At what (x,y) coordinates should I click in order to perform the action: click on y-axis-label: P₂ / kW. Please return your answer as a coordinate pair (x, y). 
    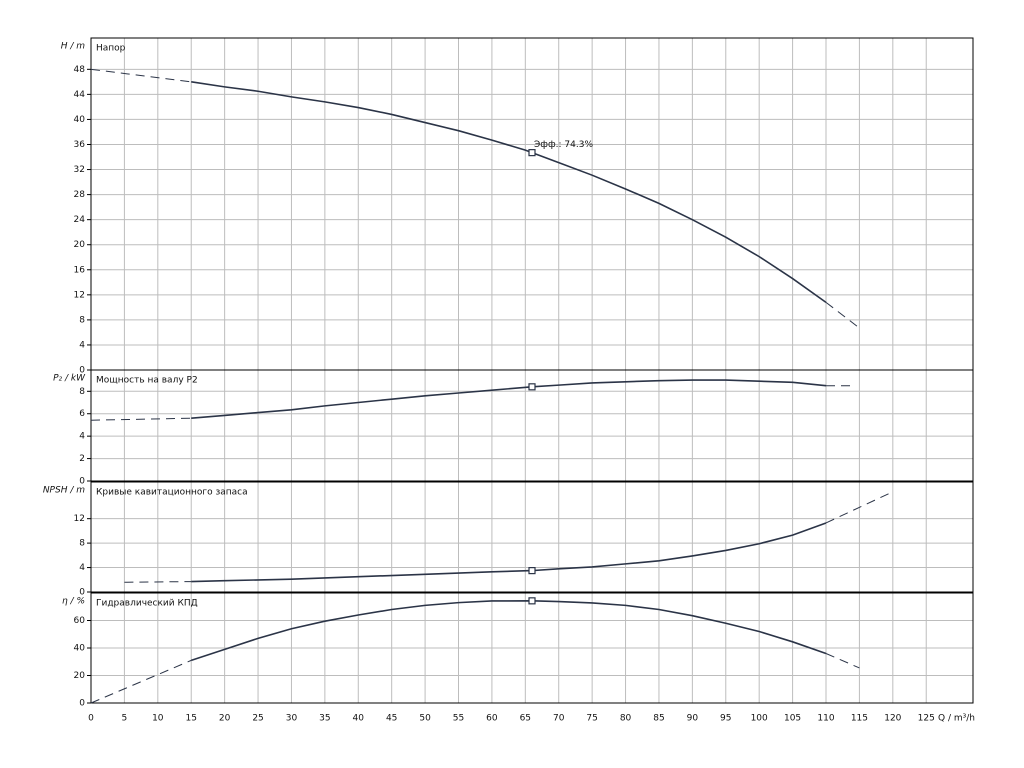
    Looking at the image, I should click on (69, 379).